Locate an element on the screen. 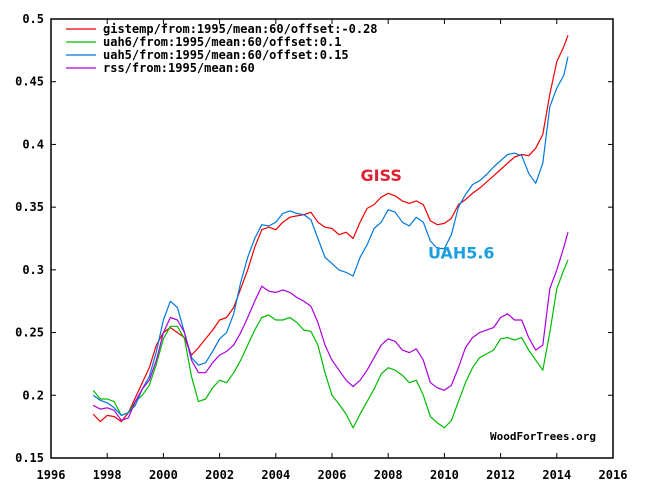  x-tick-label: 2002 is located at coordinates (219, 475).